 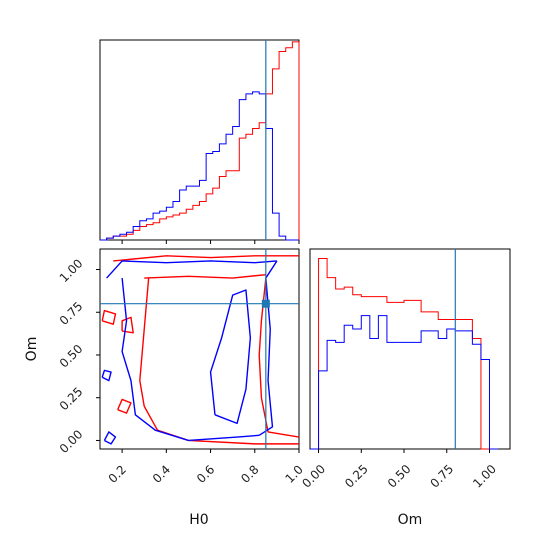 I want to click on om-hist-tick-label: 0.50, so click(x=399, y=476).